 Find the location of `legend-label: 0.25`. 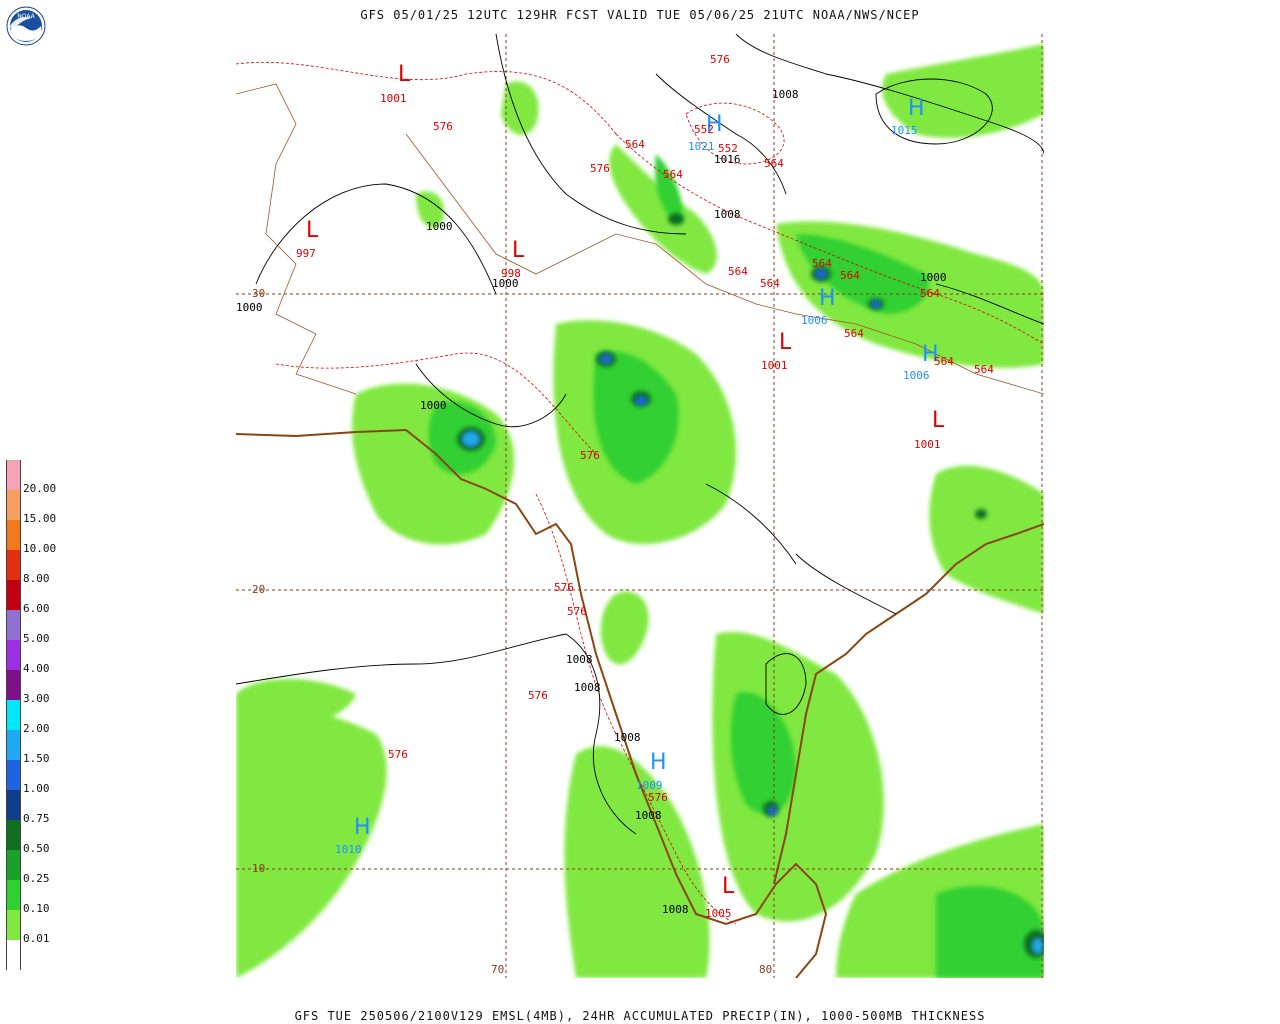

legend-label: 0.25 is located at coordinates (36, 878).